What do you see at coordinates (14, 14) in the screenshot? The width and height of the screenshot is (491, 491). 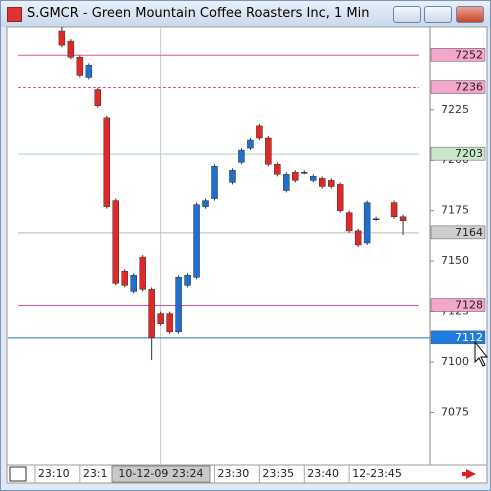 I see `app-icon` at bounding box center [14, 14].